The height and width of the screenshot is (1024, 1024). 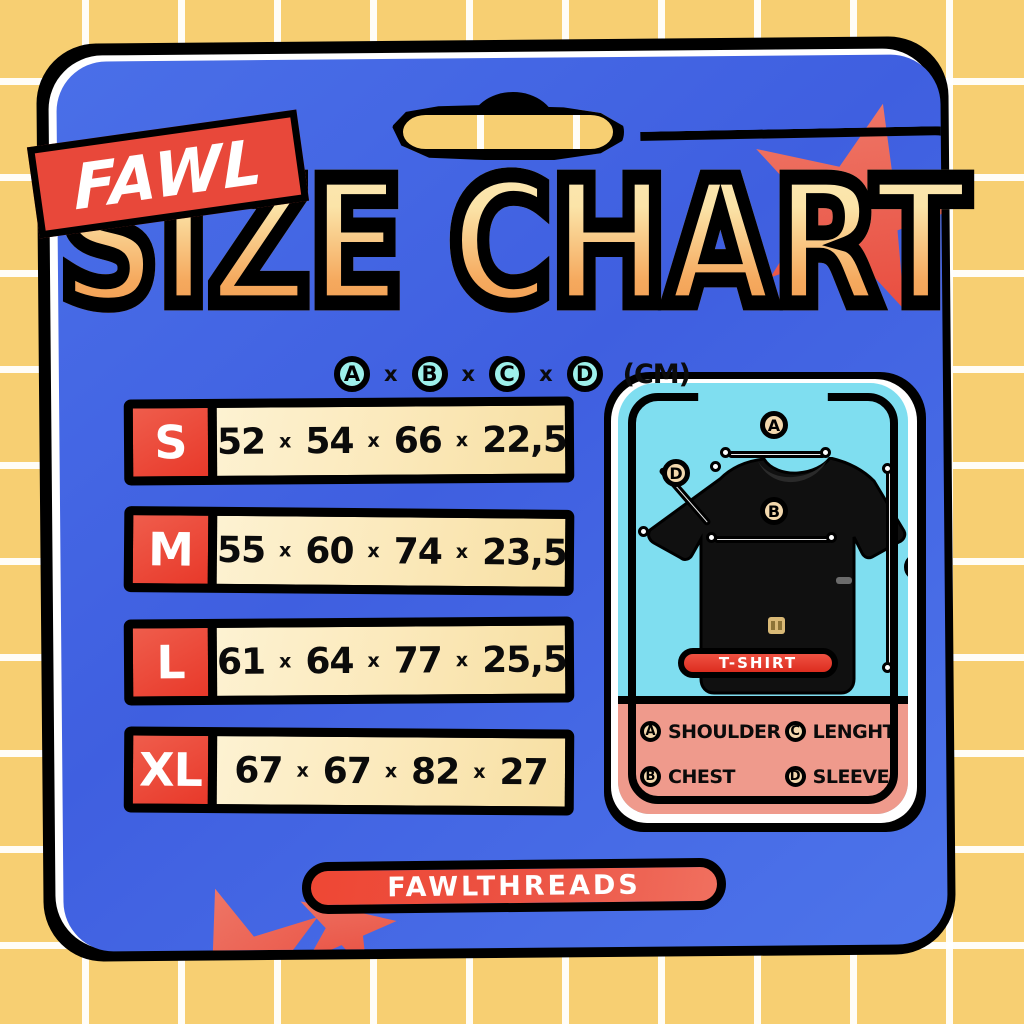 I want to click on measure-key-separator-3: x, so click(x=546, y=374).